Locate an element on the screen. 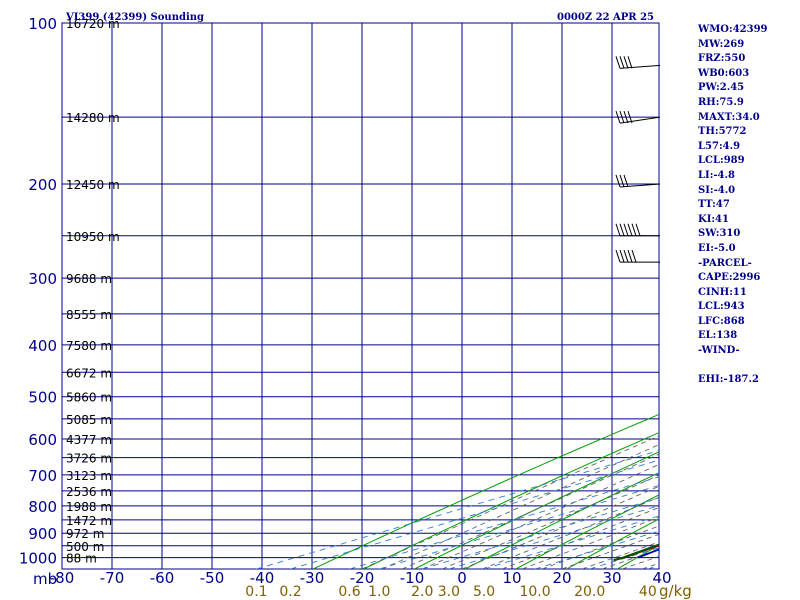  sounding-index: TH:5772 is located at coordinates (722, 132).